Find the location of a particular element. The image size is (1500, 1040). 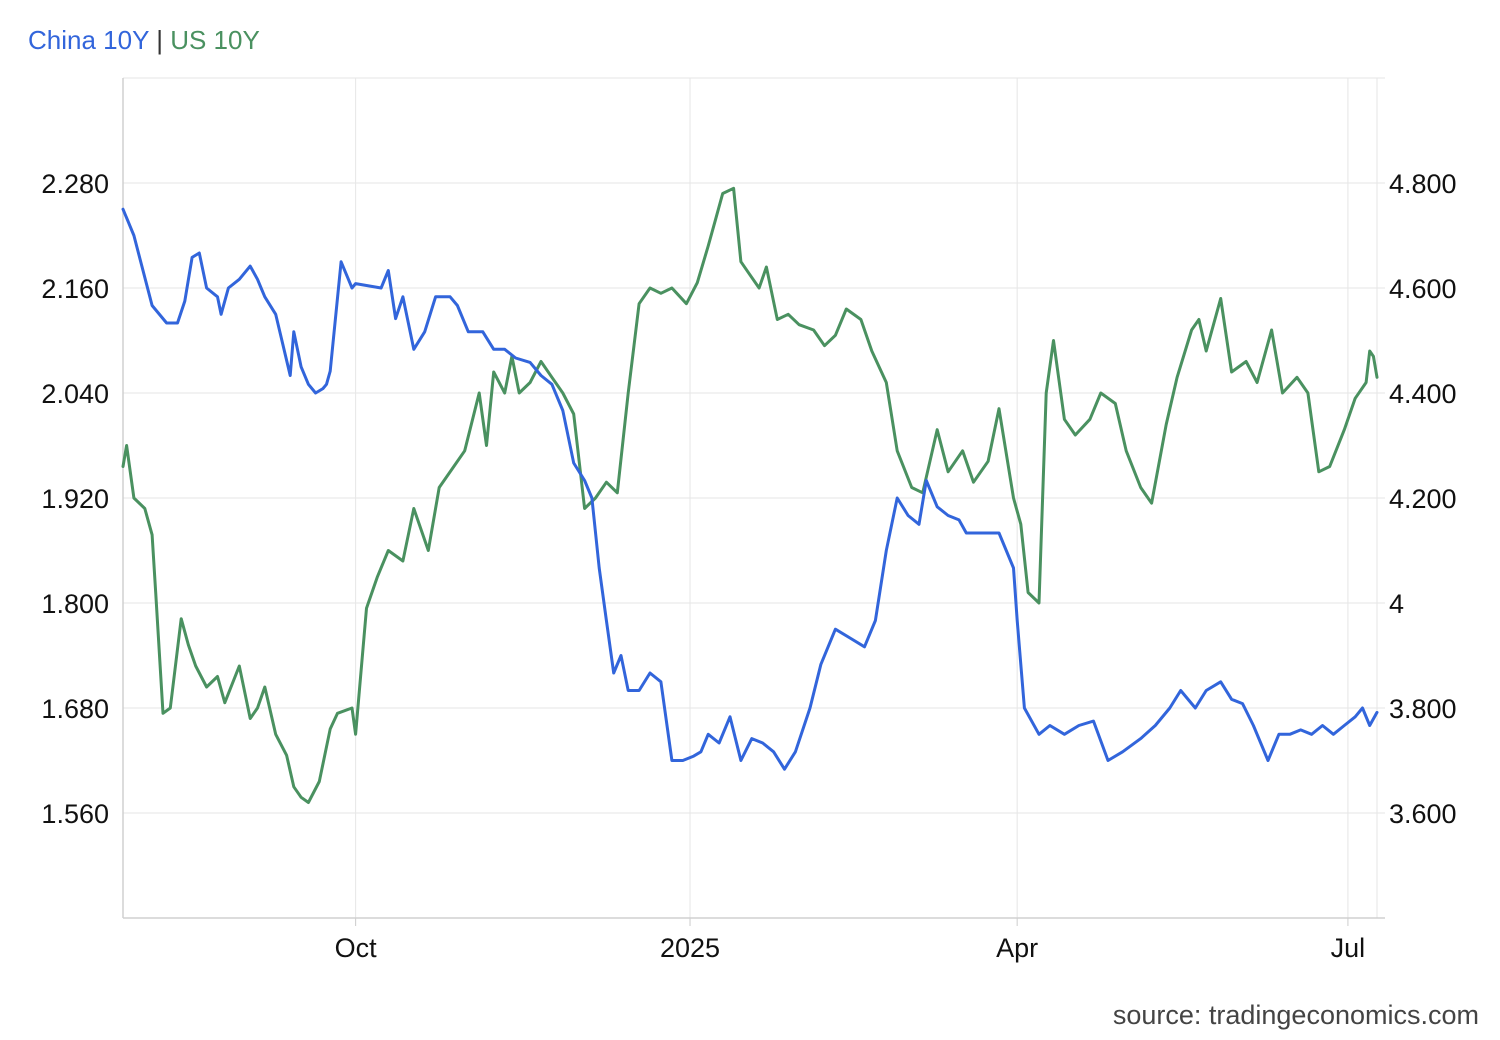

y-right-tick-label: 3.600 is located at coordinates (1423, 814).